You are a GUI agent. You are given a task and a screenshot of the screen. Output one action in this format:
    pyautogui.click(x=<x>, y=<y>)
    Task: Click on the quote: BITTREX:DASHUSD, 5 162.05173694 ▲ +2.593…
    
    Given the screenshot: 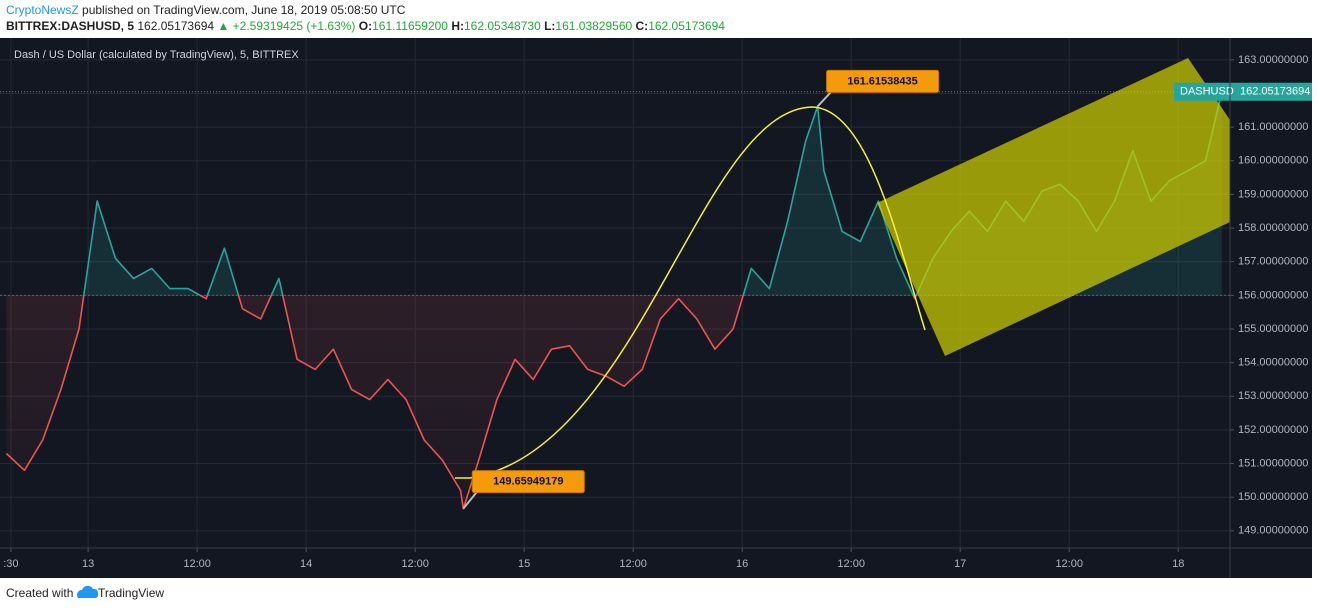 What is the action you would take?
    pyautogui.click(x=365, y=26)
    